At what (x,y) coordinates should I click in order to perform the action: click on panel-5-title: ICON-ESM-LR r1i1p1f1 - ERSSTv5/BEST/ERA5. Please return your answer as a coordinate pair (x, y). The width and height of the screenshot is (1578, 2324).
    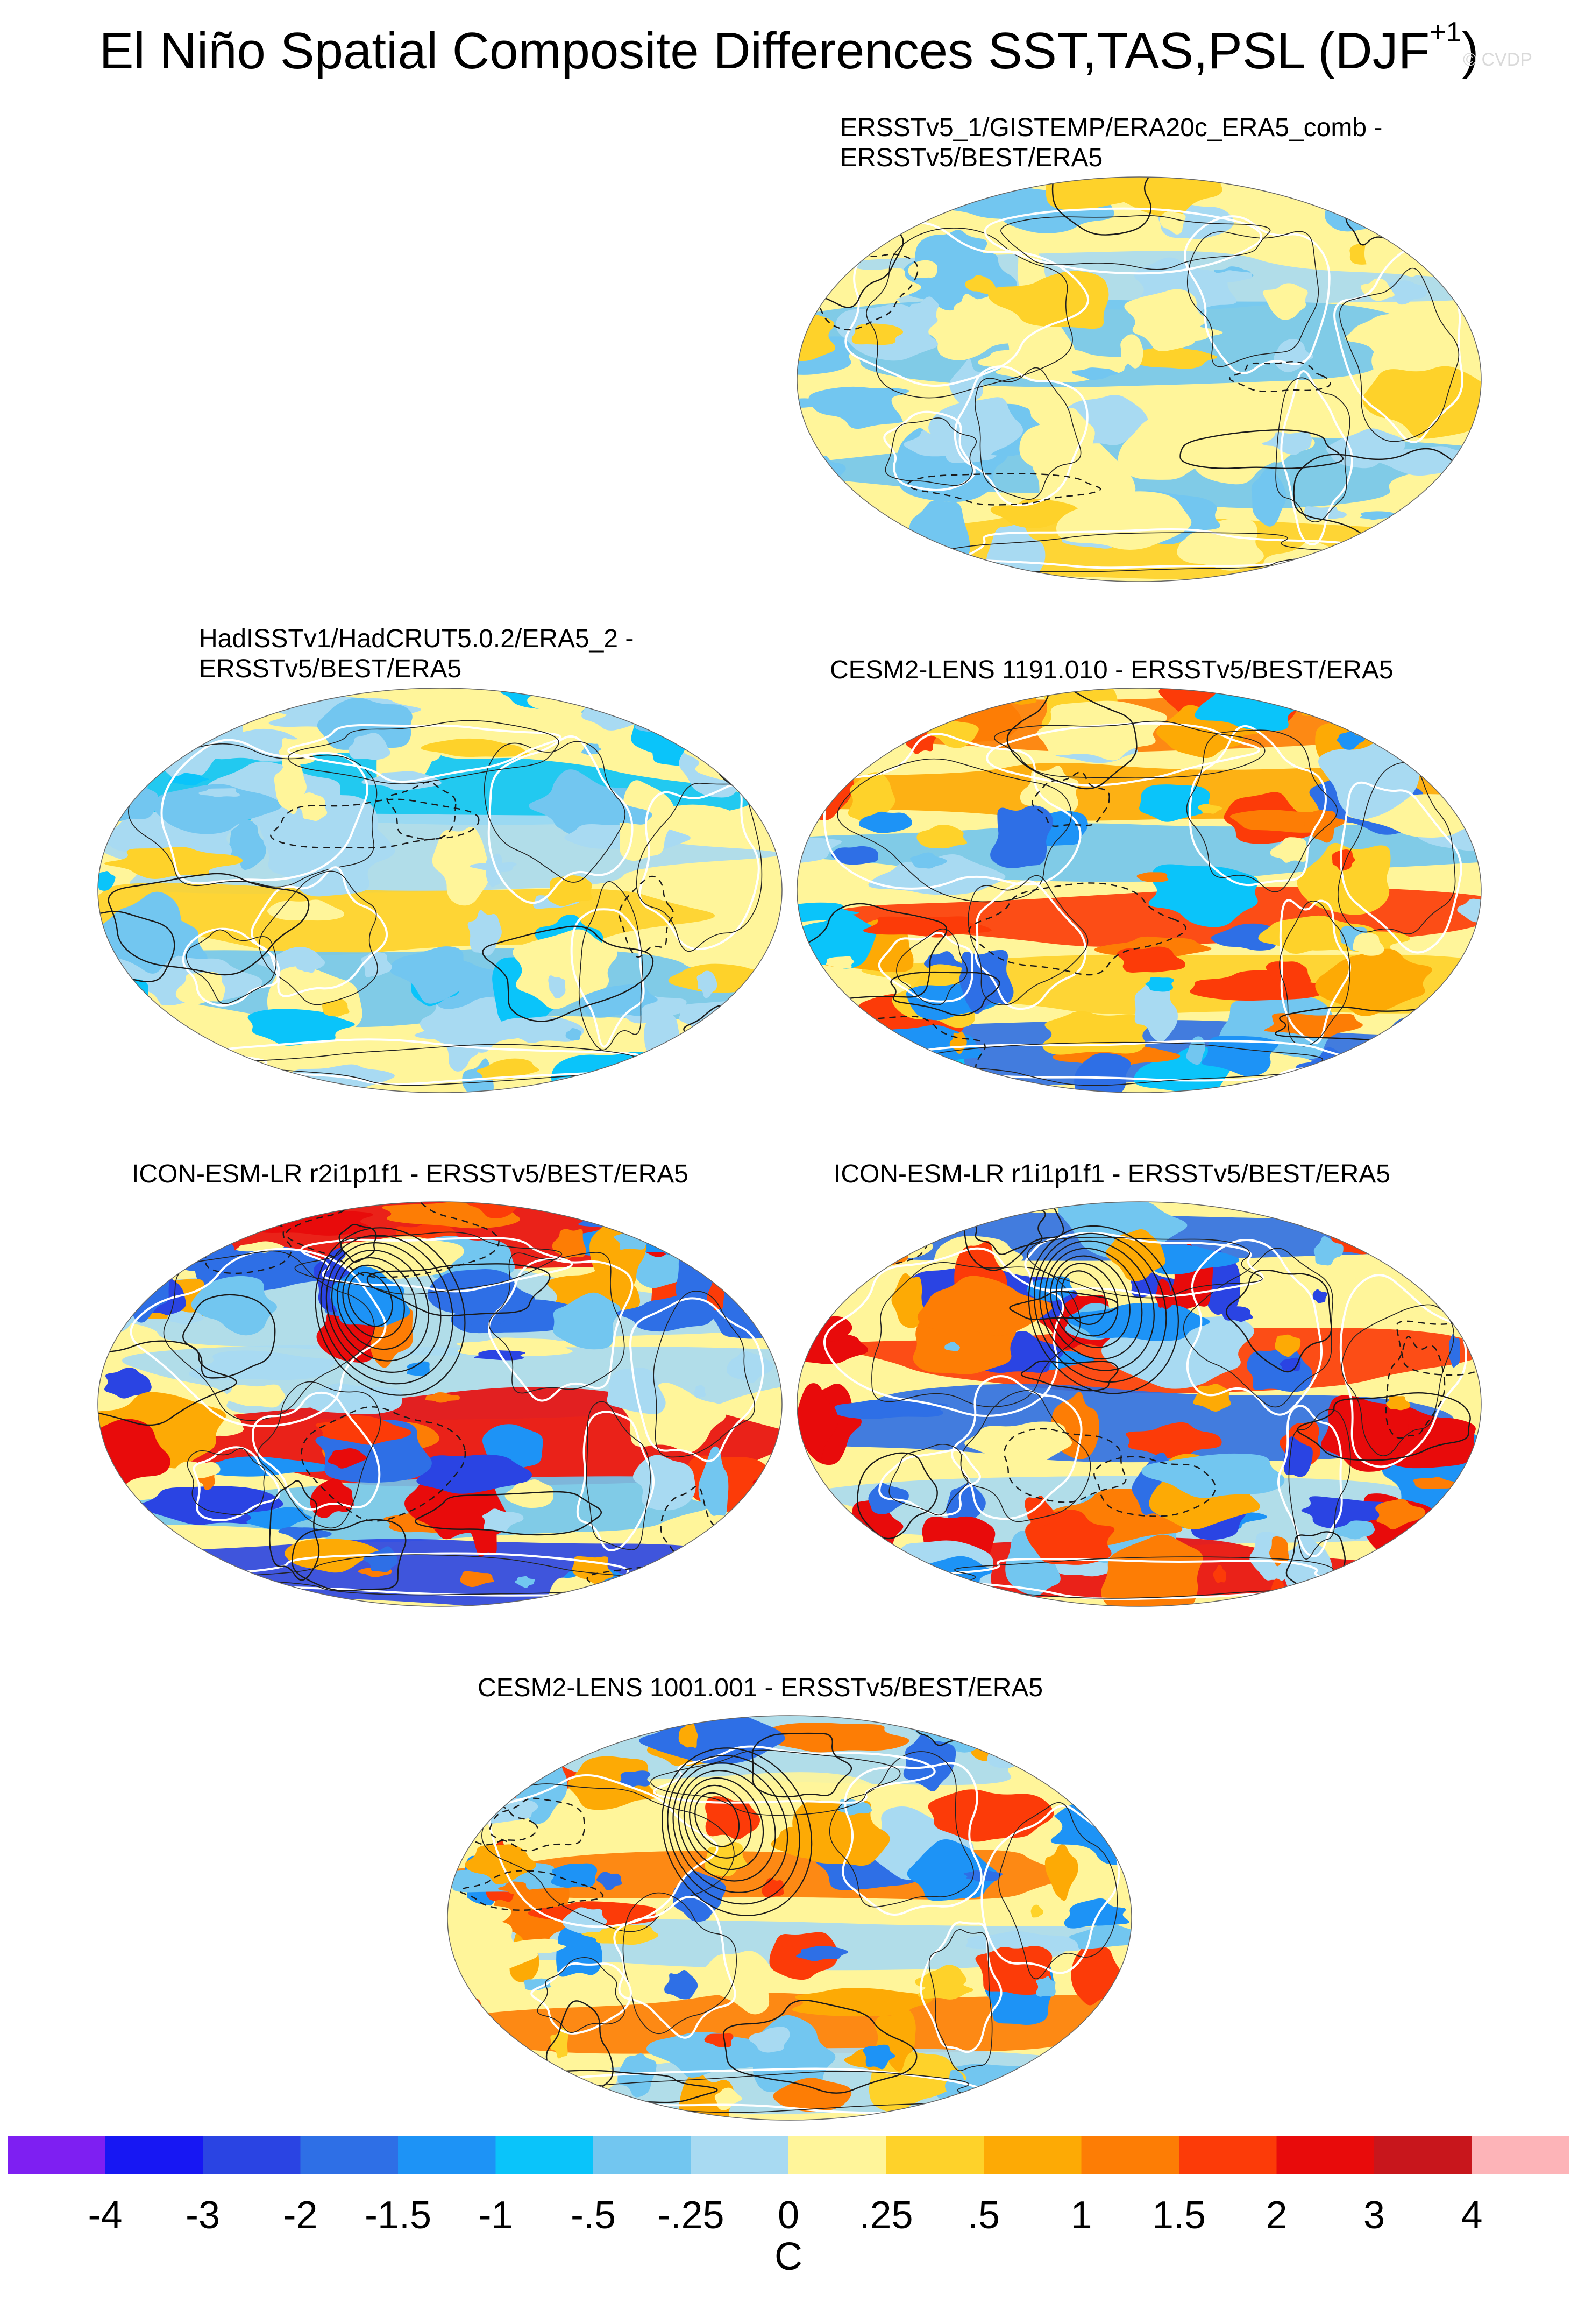
    Looking at the image, I should click on (1112, 1174).